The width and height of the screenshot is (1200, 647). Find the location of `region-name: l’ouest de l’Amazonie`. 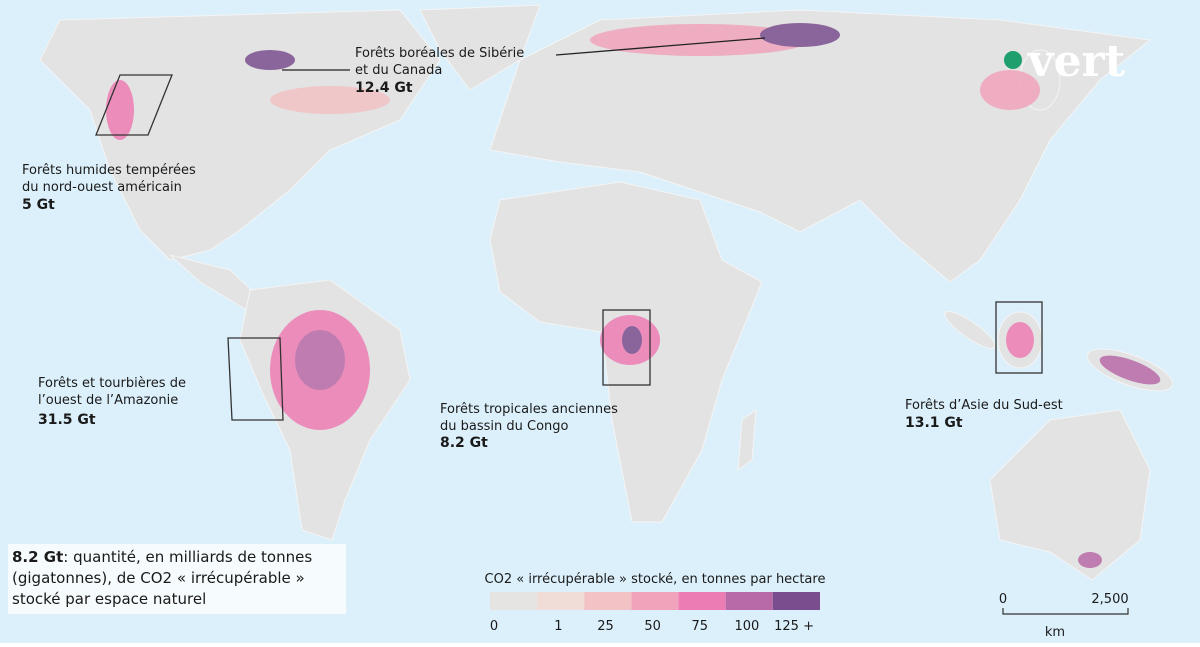

region-name: l’ouest de l’Amazonie is located at coordinates (108, 400).